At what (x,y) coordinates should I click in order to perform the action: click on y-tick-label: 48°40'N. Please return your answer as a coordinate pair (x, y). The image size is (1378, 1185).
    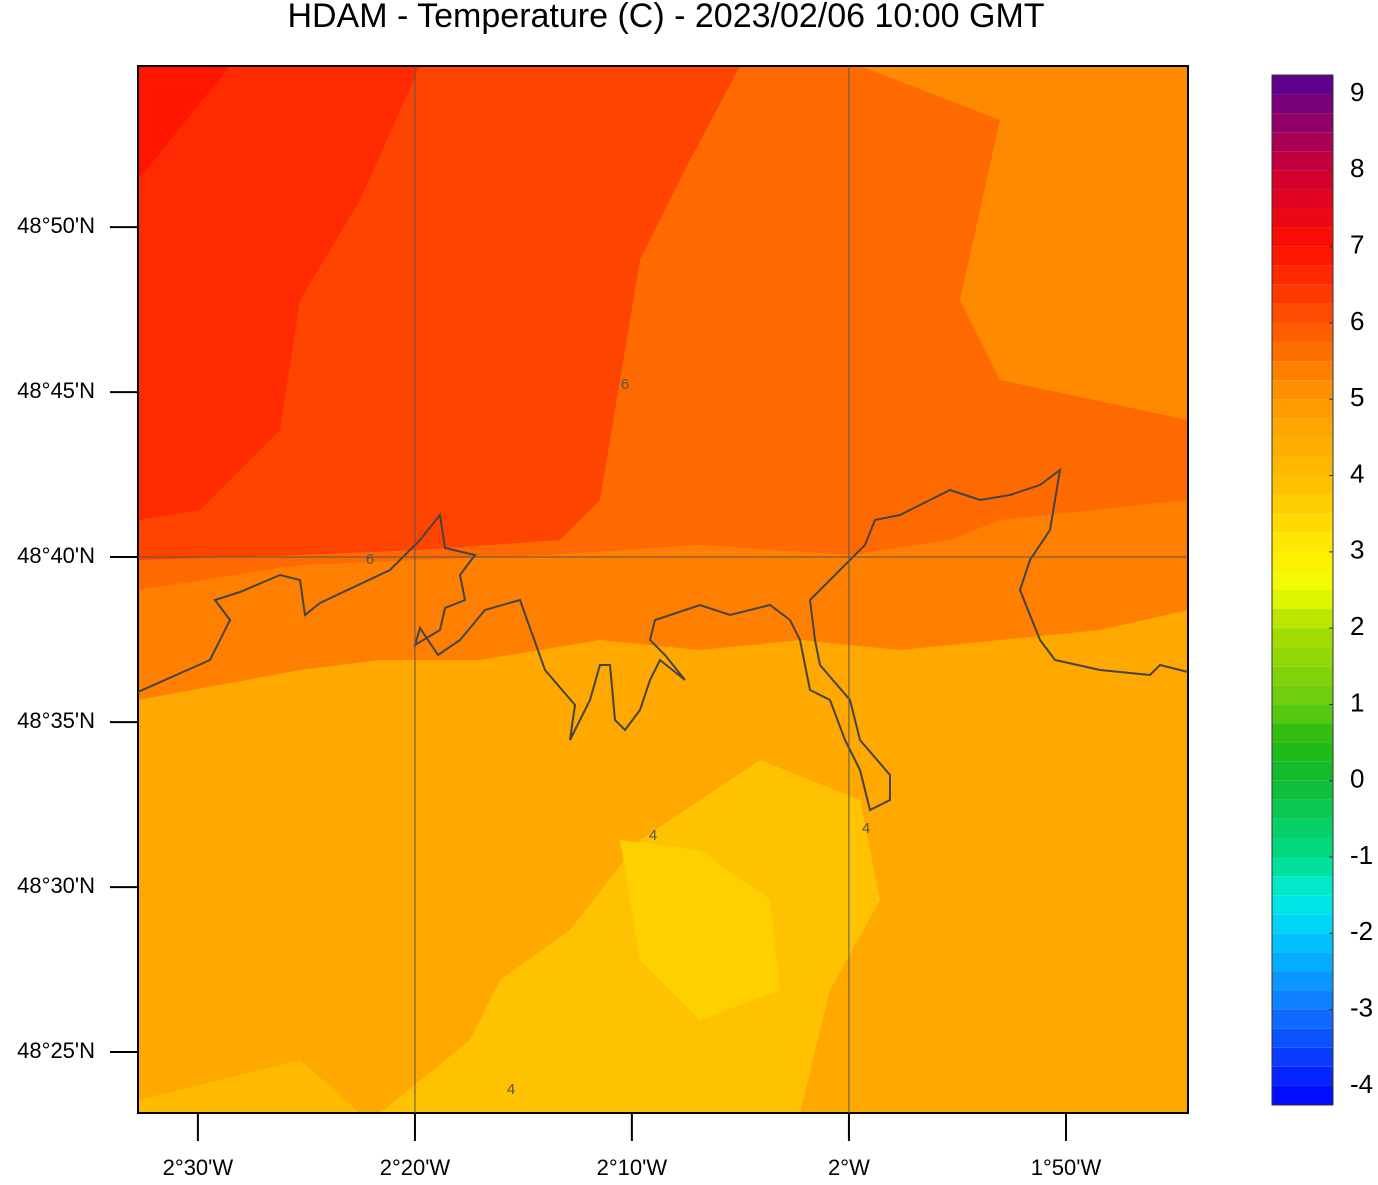
    Looking at the image, I should click on (56, 555).